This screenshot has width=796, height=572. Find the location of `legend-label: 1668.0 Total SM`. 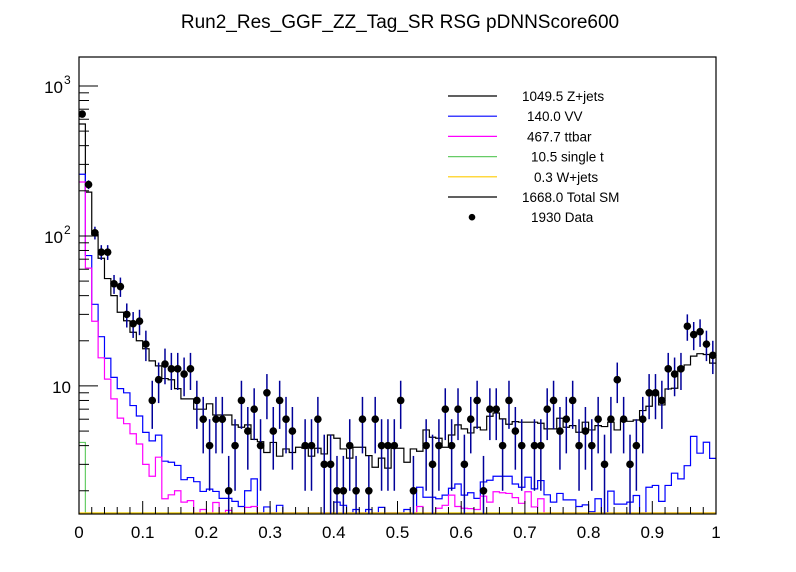

legend-label: 1668.0 Total SM is located at coordinates (570, 197).